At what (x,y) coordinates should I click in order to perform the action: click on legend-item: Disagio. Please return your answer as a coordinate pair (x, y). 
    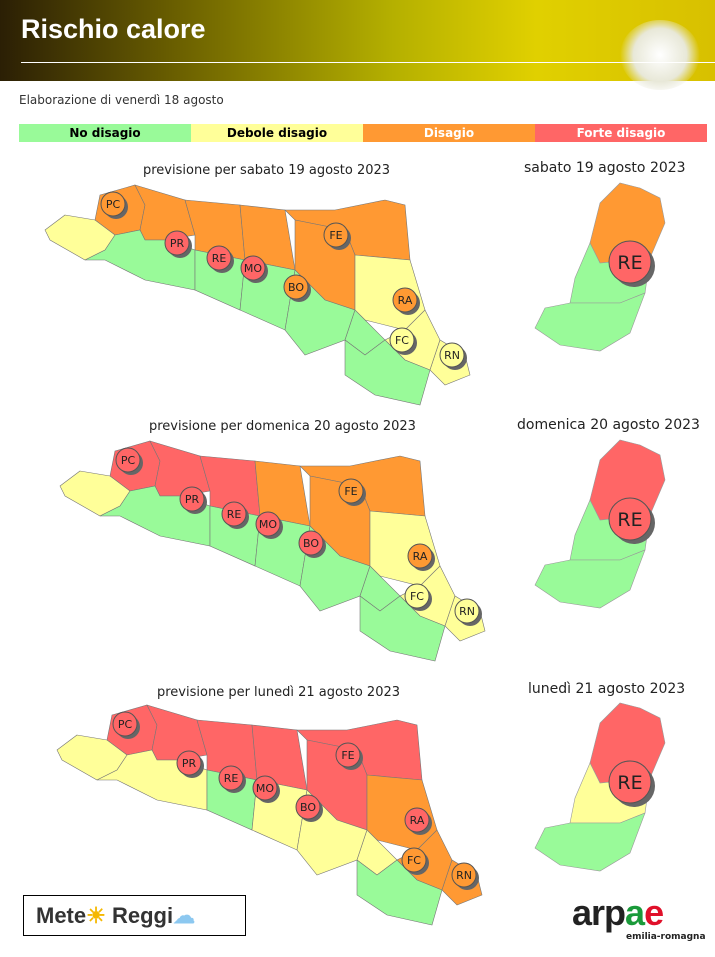
    Looking at the image, I should click on (449, 133).